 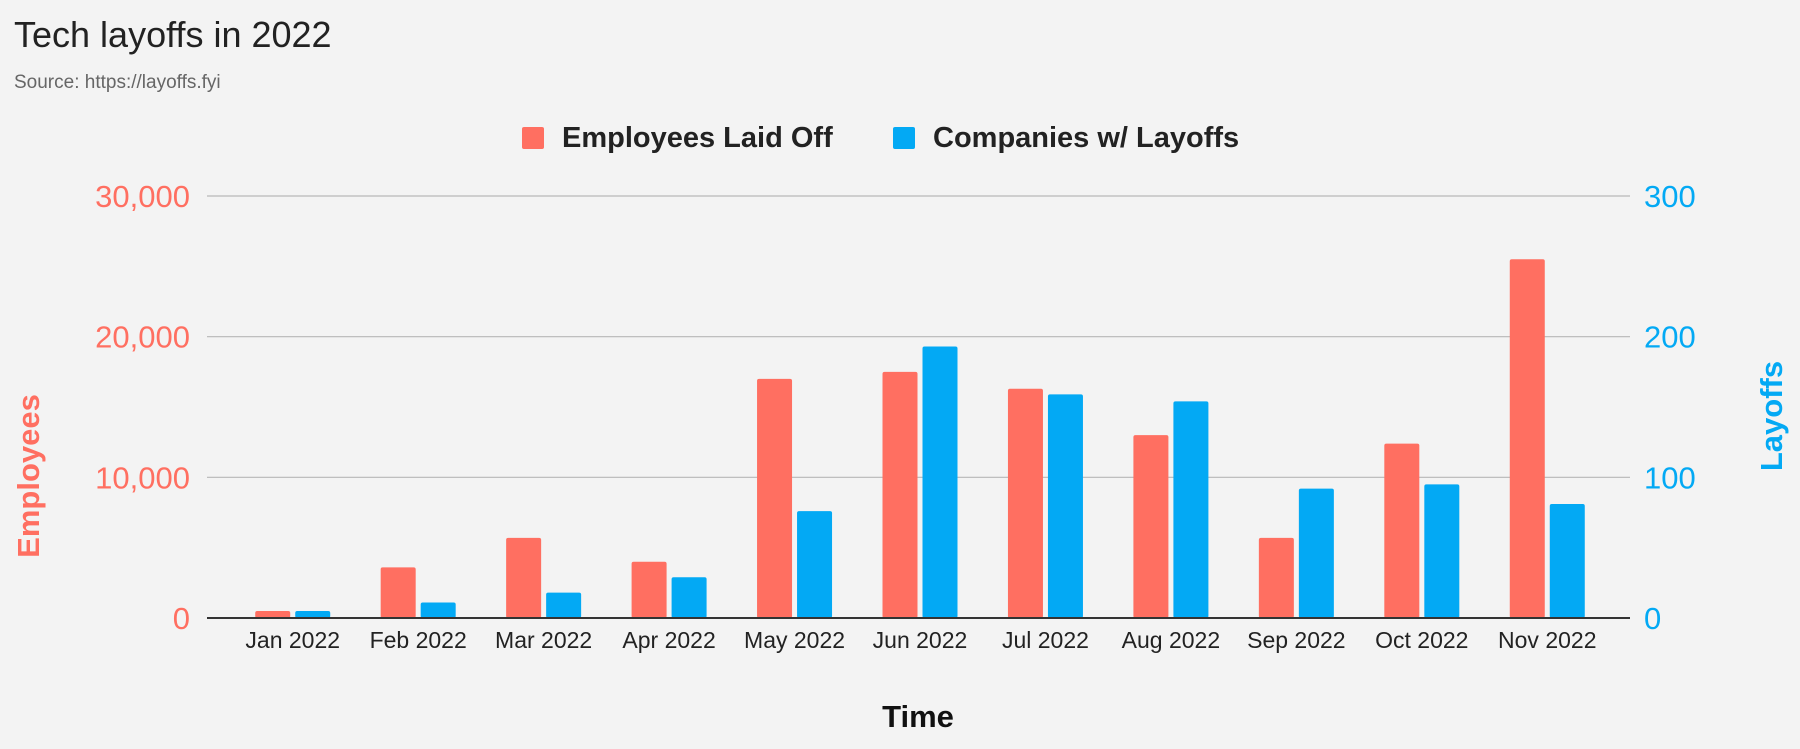 What do you see at coordinates (533, 138) in the screenshot?
I see `legend-swatch-employees` at bounding box center [533, 138].